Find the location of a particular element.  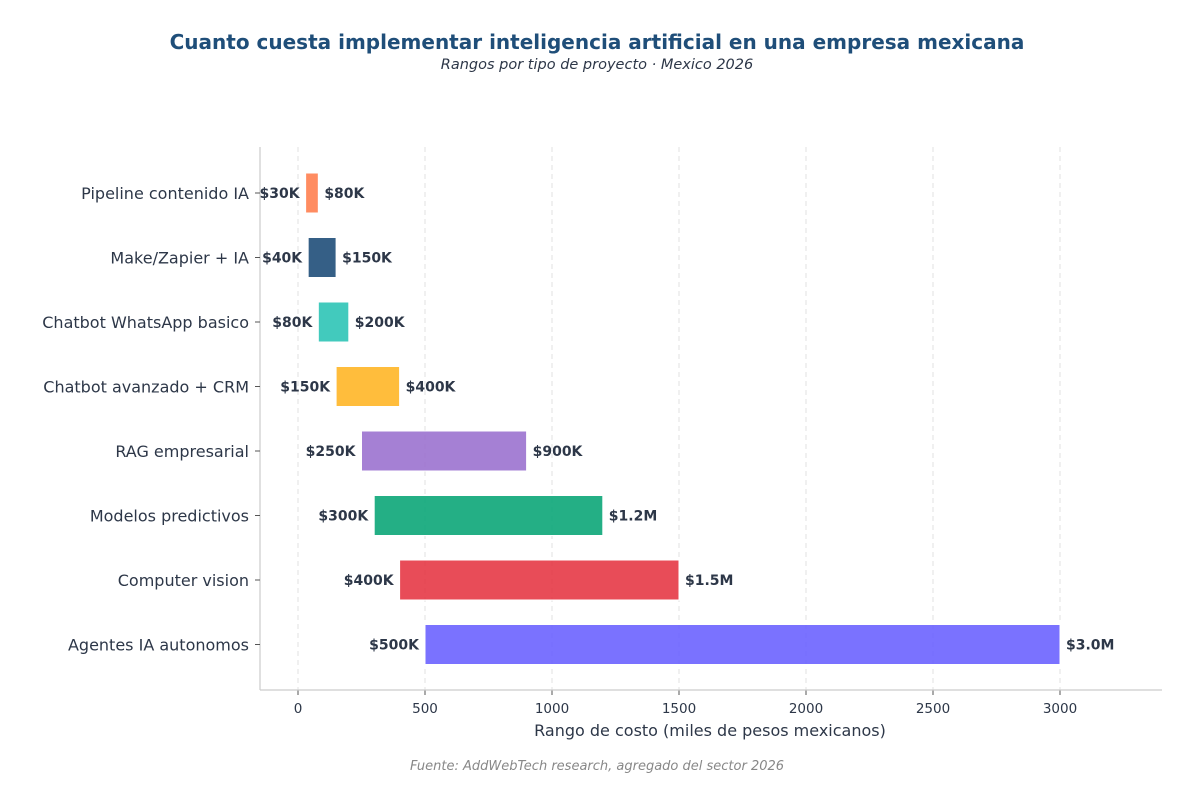

min-value-label: $150K is located at coordinates (305, 388).